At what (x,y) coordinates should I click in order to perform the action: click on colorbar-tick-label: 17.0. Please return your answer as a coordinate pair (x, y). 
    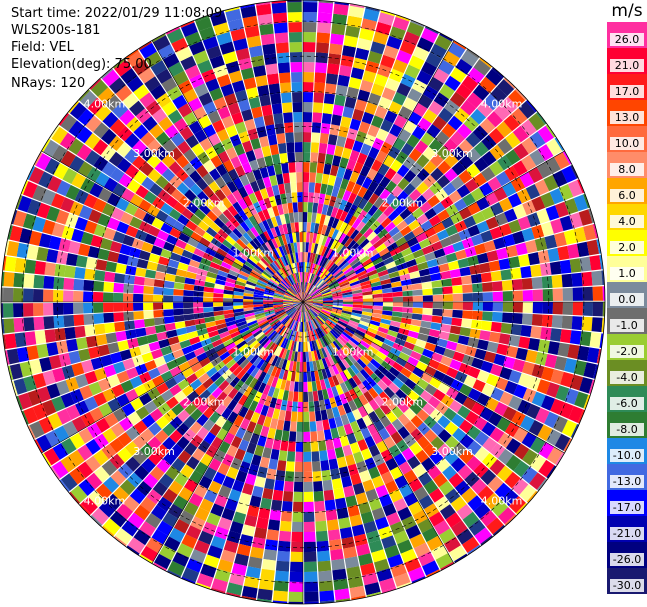
    Looking at the image, I should click on (627, 91).